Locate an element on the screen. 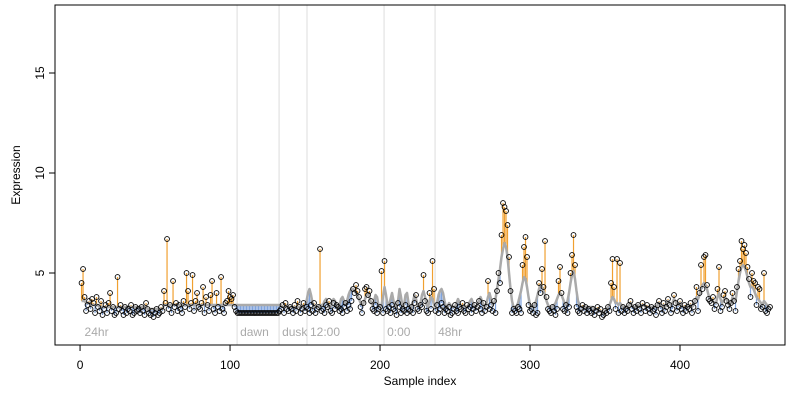  y-tick-label: 10 is located at coordinates (40, 173).